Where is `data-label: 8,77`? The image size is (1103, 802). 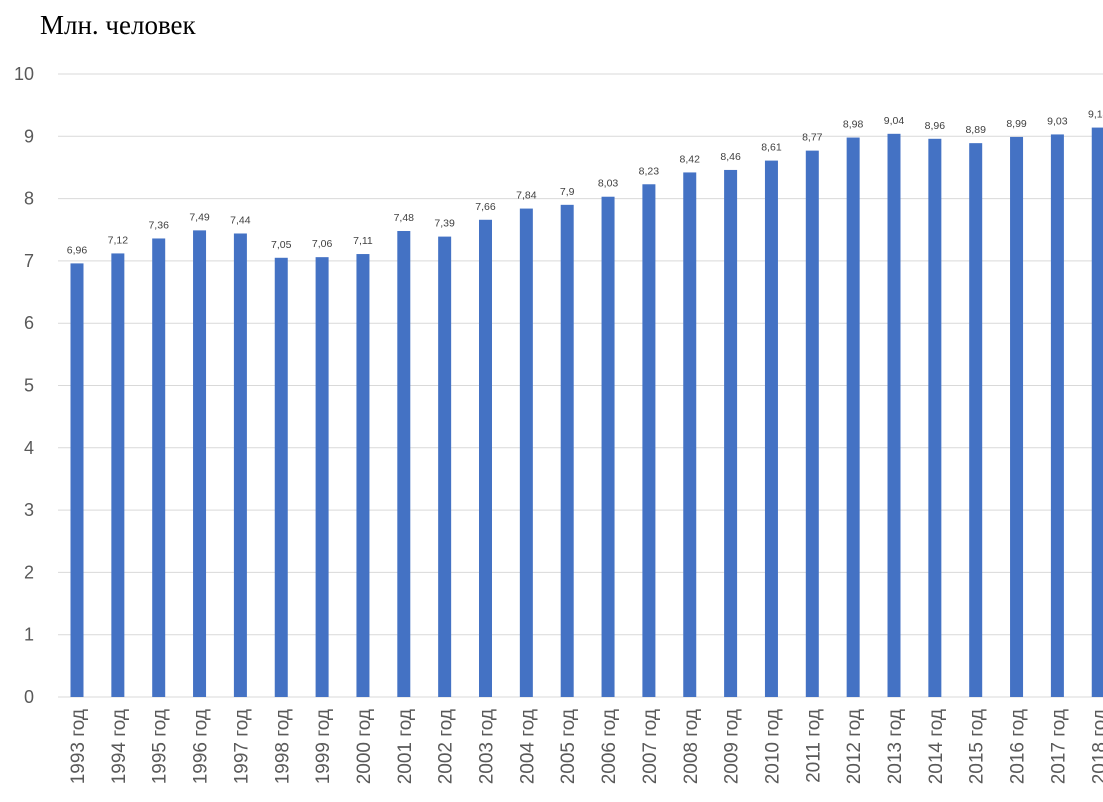 data-label: 8,77 is located at coordinates (812, 138).